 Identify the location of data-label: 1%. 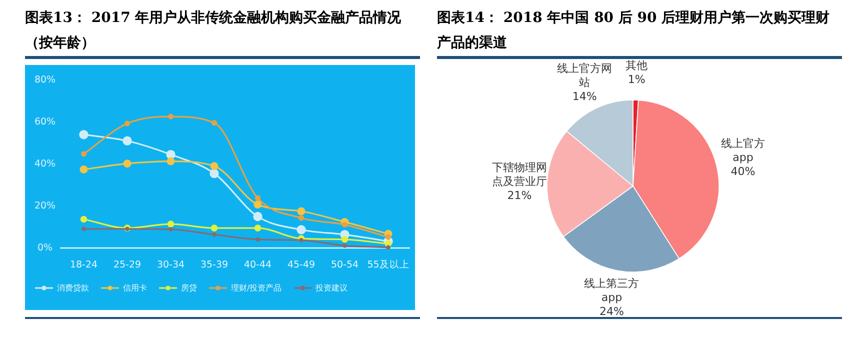
(637, 79).